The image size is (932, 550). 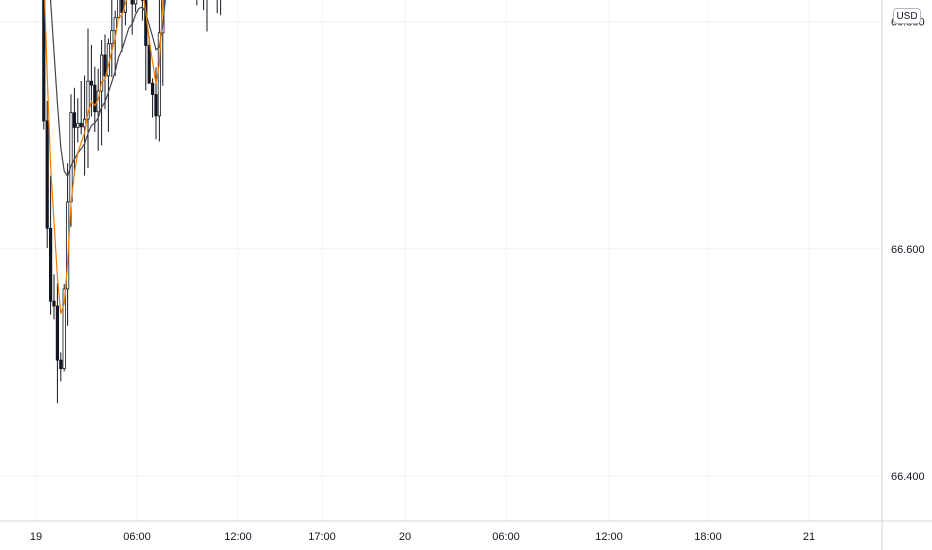 What do you see at coordinates (907, 275) in the screenshot?
I see `price-axis-bg` at bounding box center [907, 275].